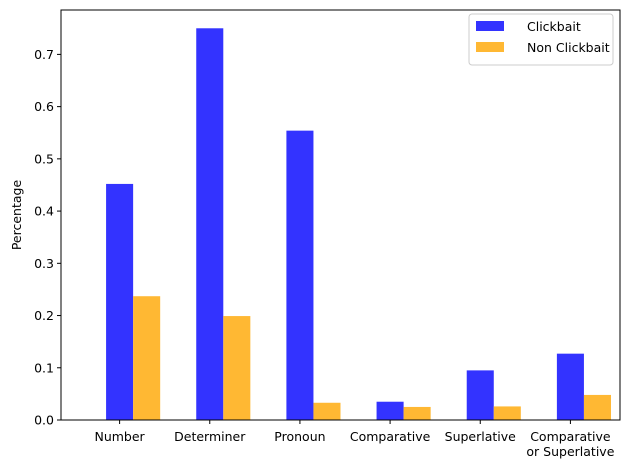 This screenshot has height=470, width=627. Describe the element at coordinates (481, 436) in the screenshot. I see `x-tick-label: Superlative` at that location.